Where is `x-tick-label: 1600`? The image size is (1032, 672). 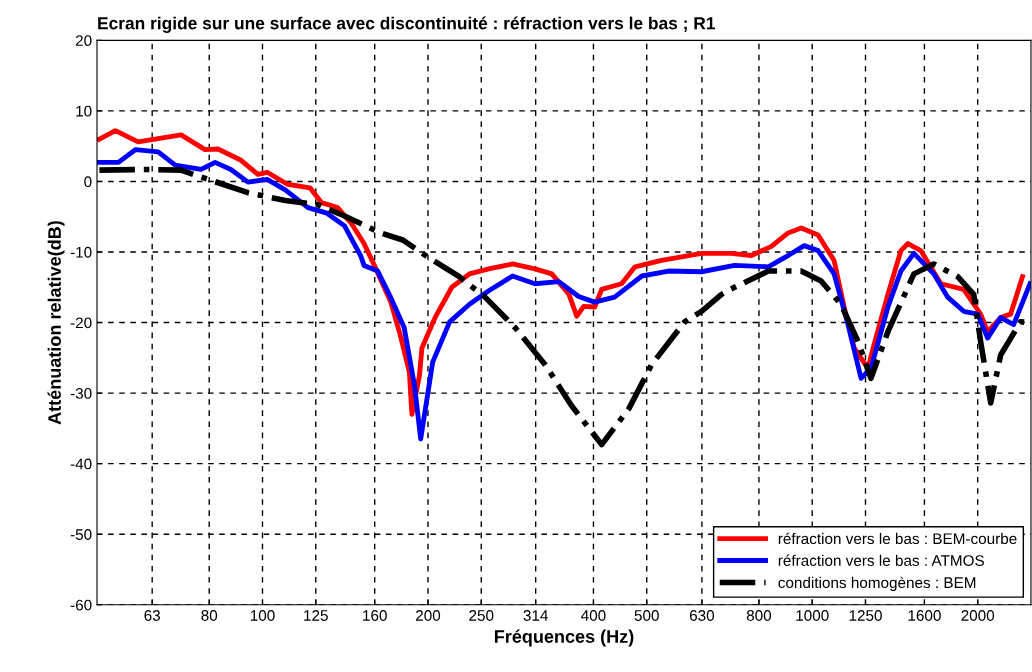 x-tick-label: 1600 is located at coordinates (924, 615).